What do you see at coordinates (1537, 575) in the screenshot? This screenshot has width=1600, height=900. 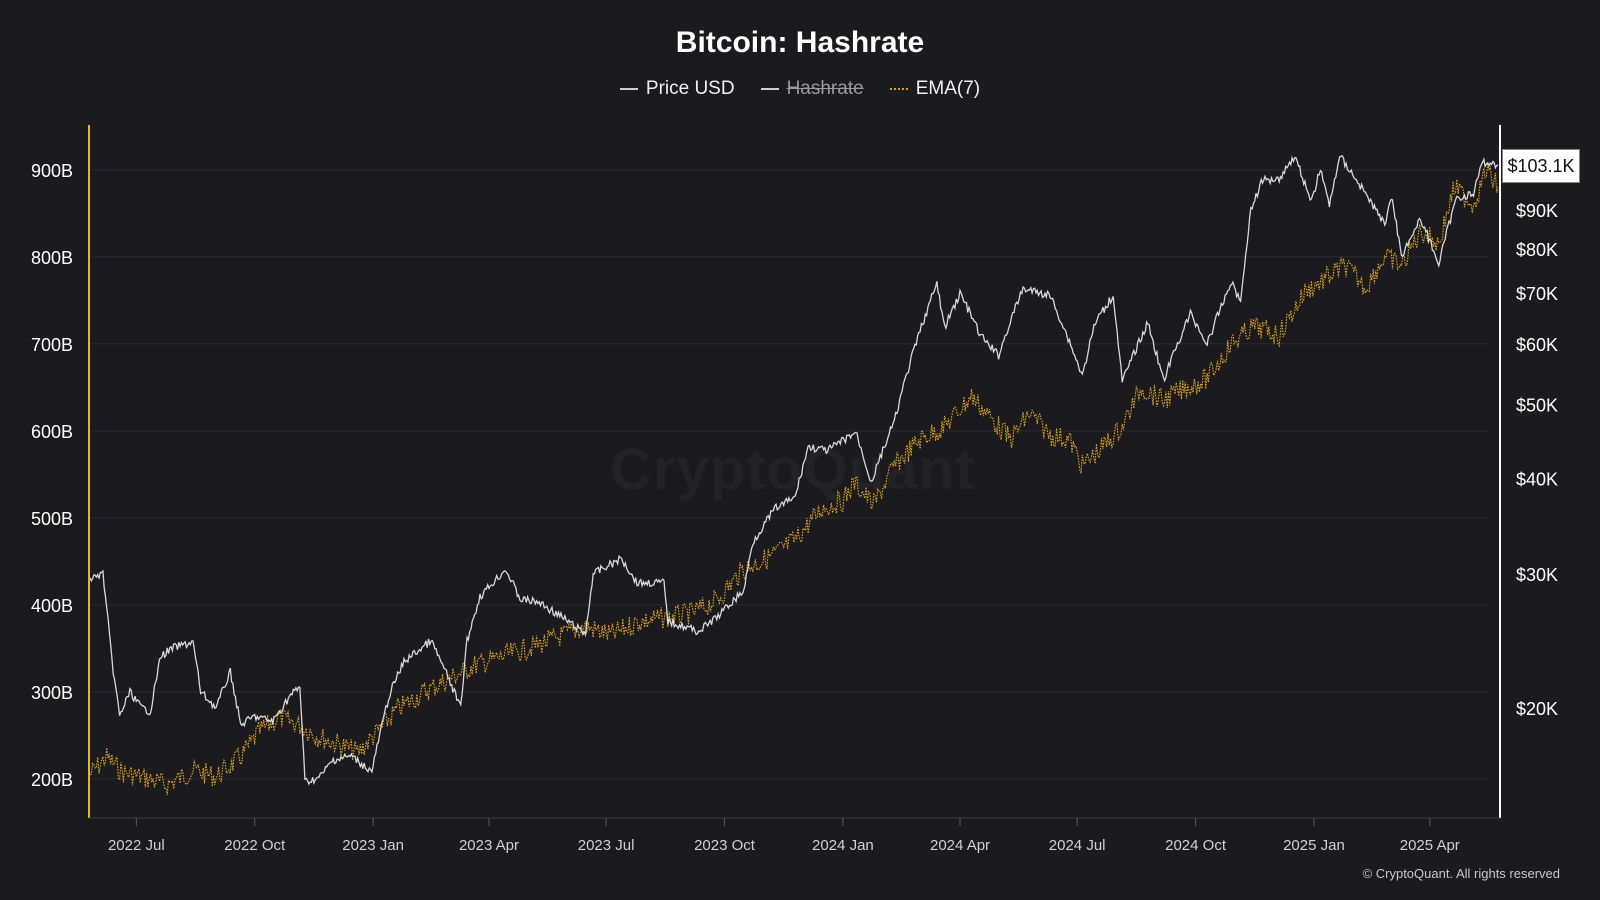 I see `y-right-tick-label: $30K` at bounding box center [1537, 575].